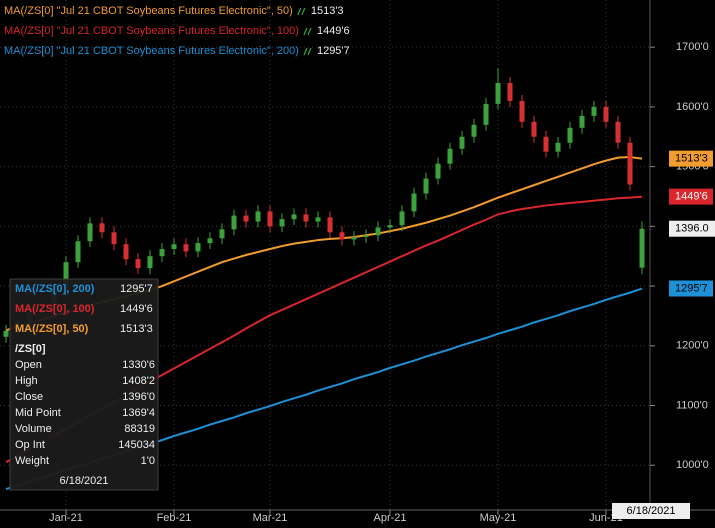 This screenshot has width=715, height=528. I want to click on x-tick-label: May-21, so click(498, 518).